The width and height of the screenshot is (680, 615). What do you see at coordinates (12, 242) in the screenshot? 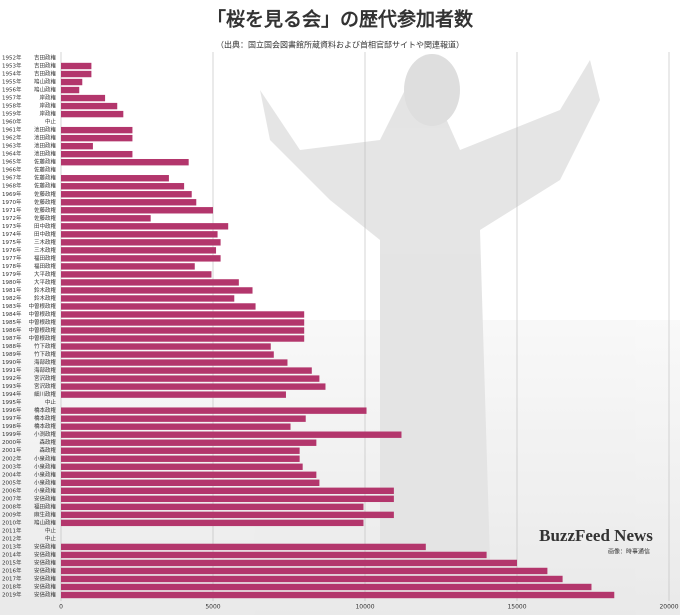
I see `y-tick-label: 1975年` at bounding box center [12, 242].